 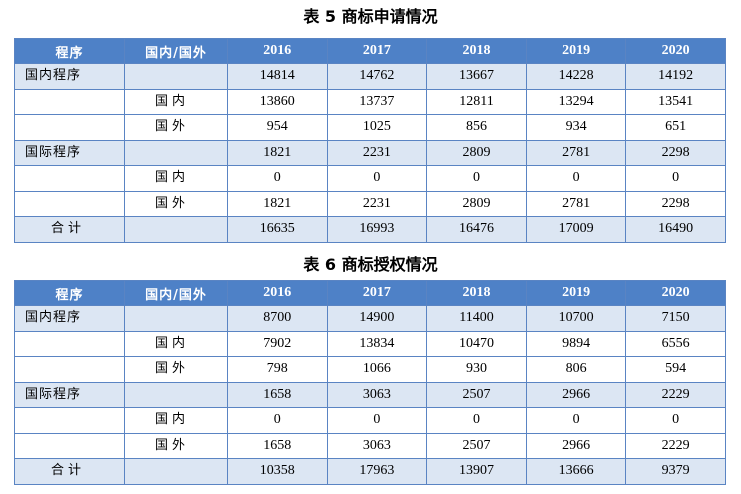 I want to click on table-row: 国内程序 14814 14762 13667 14228 14192, so click(x=370, y=76).